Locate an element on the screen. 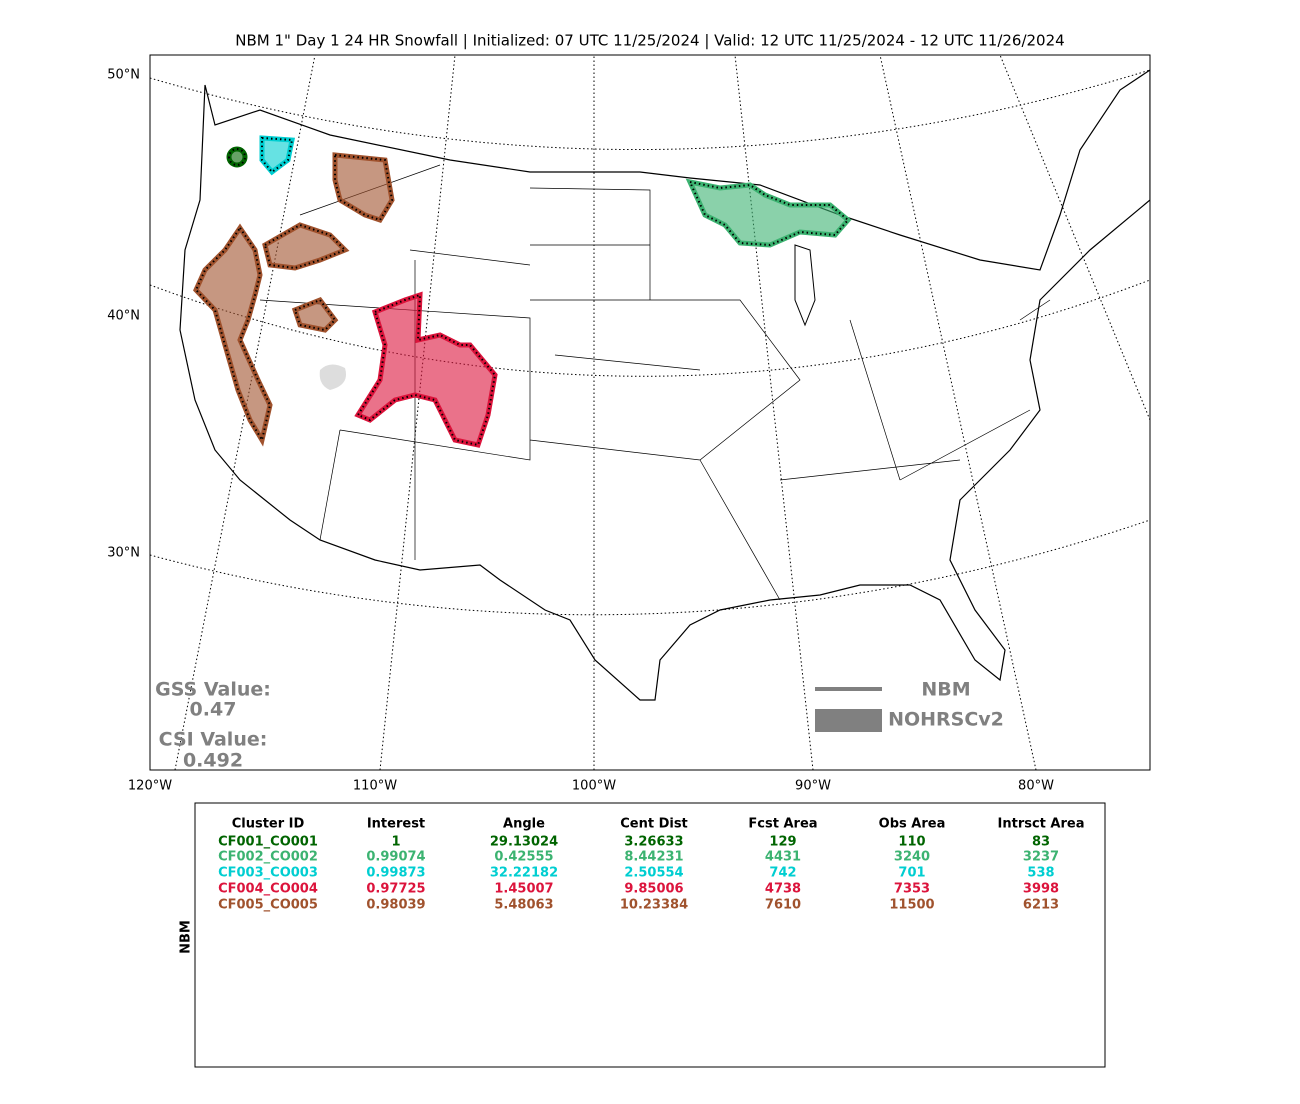  table-header: Fcst Area is located at coordinates (782, 824).